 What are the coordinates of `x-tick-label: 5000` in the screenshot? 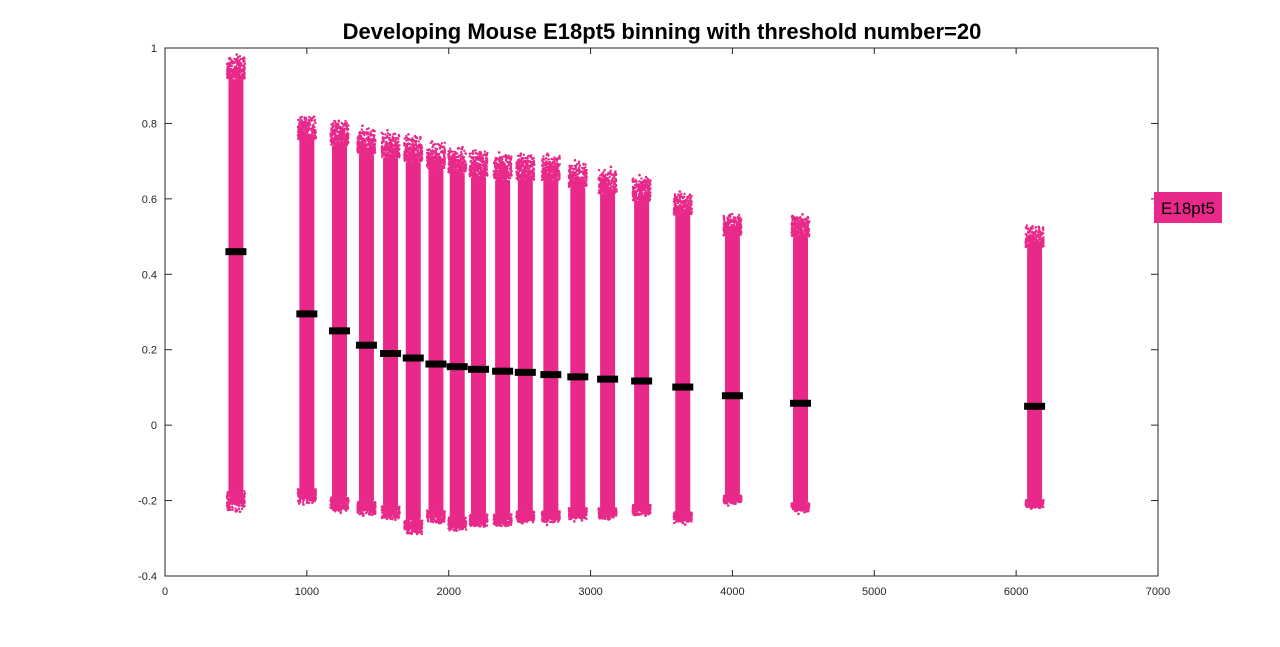 It's located at (874, 592).